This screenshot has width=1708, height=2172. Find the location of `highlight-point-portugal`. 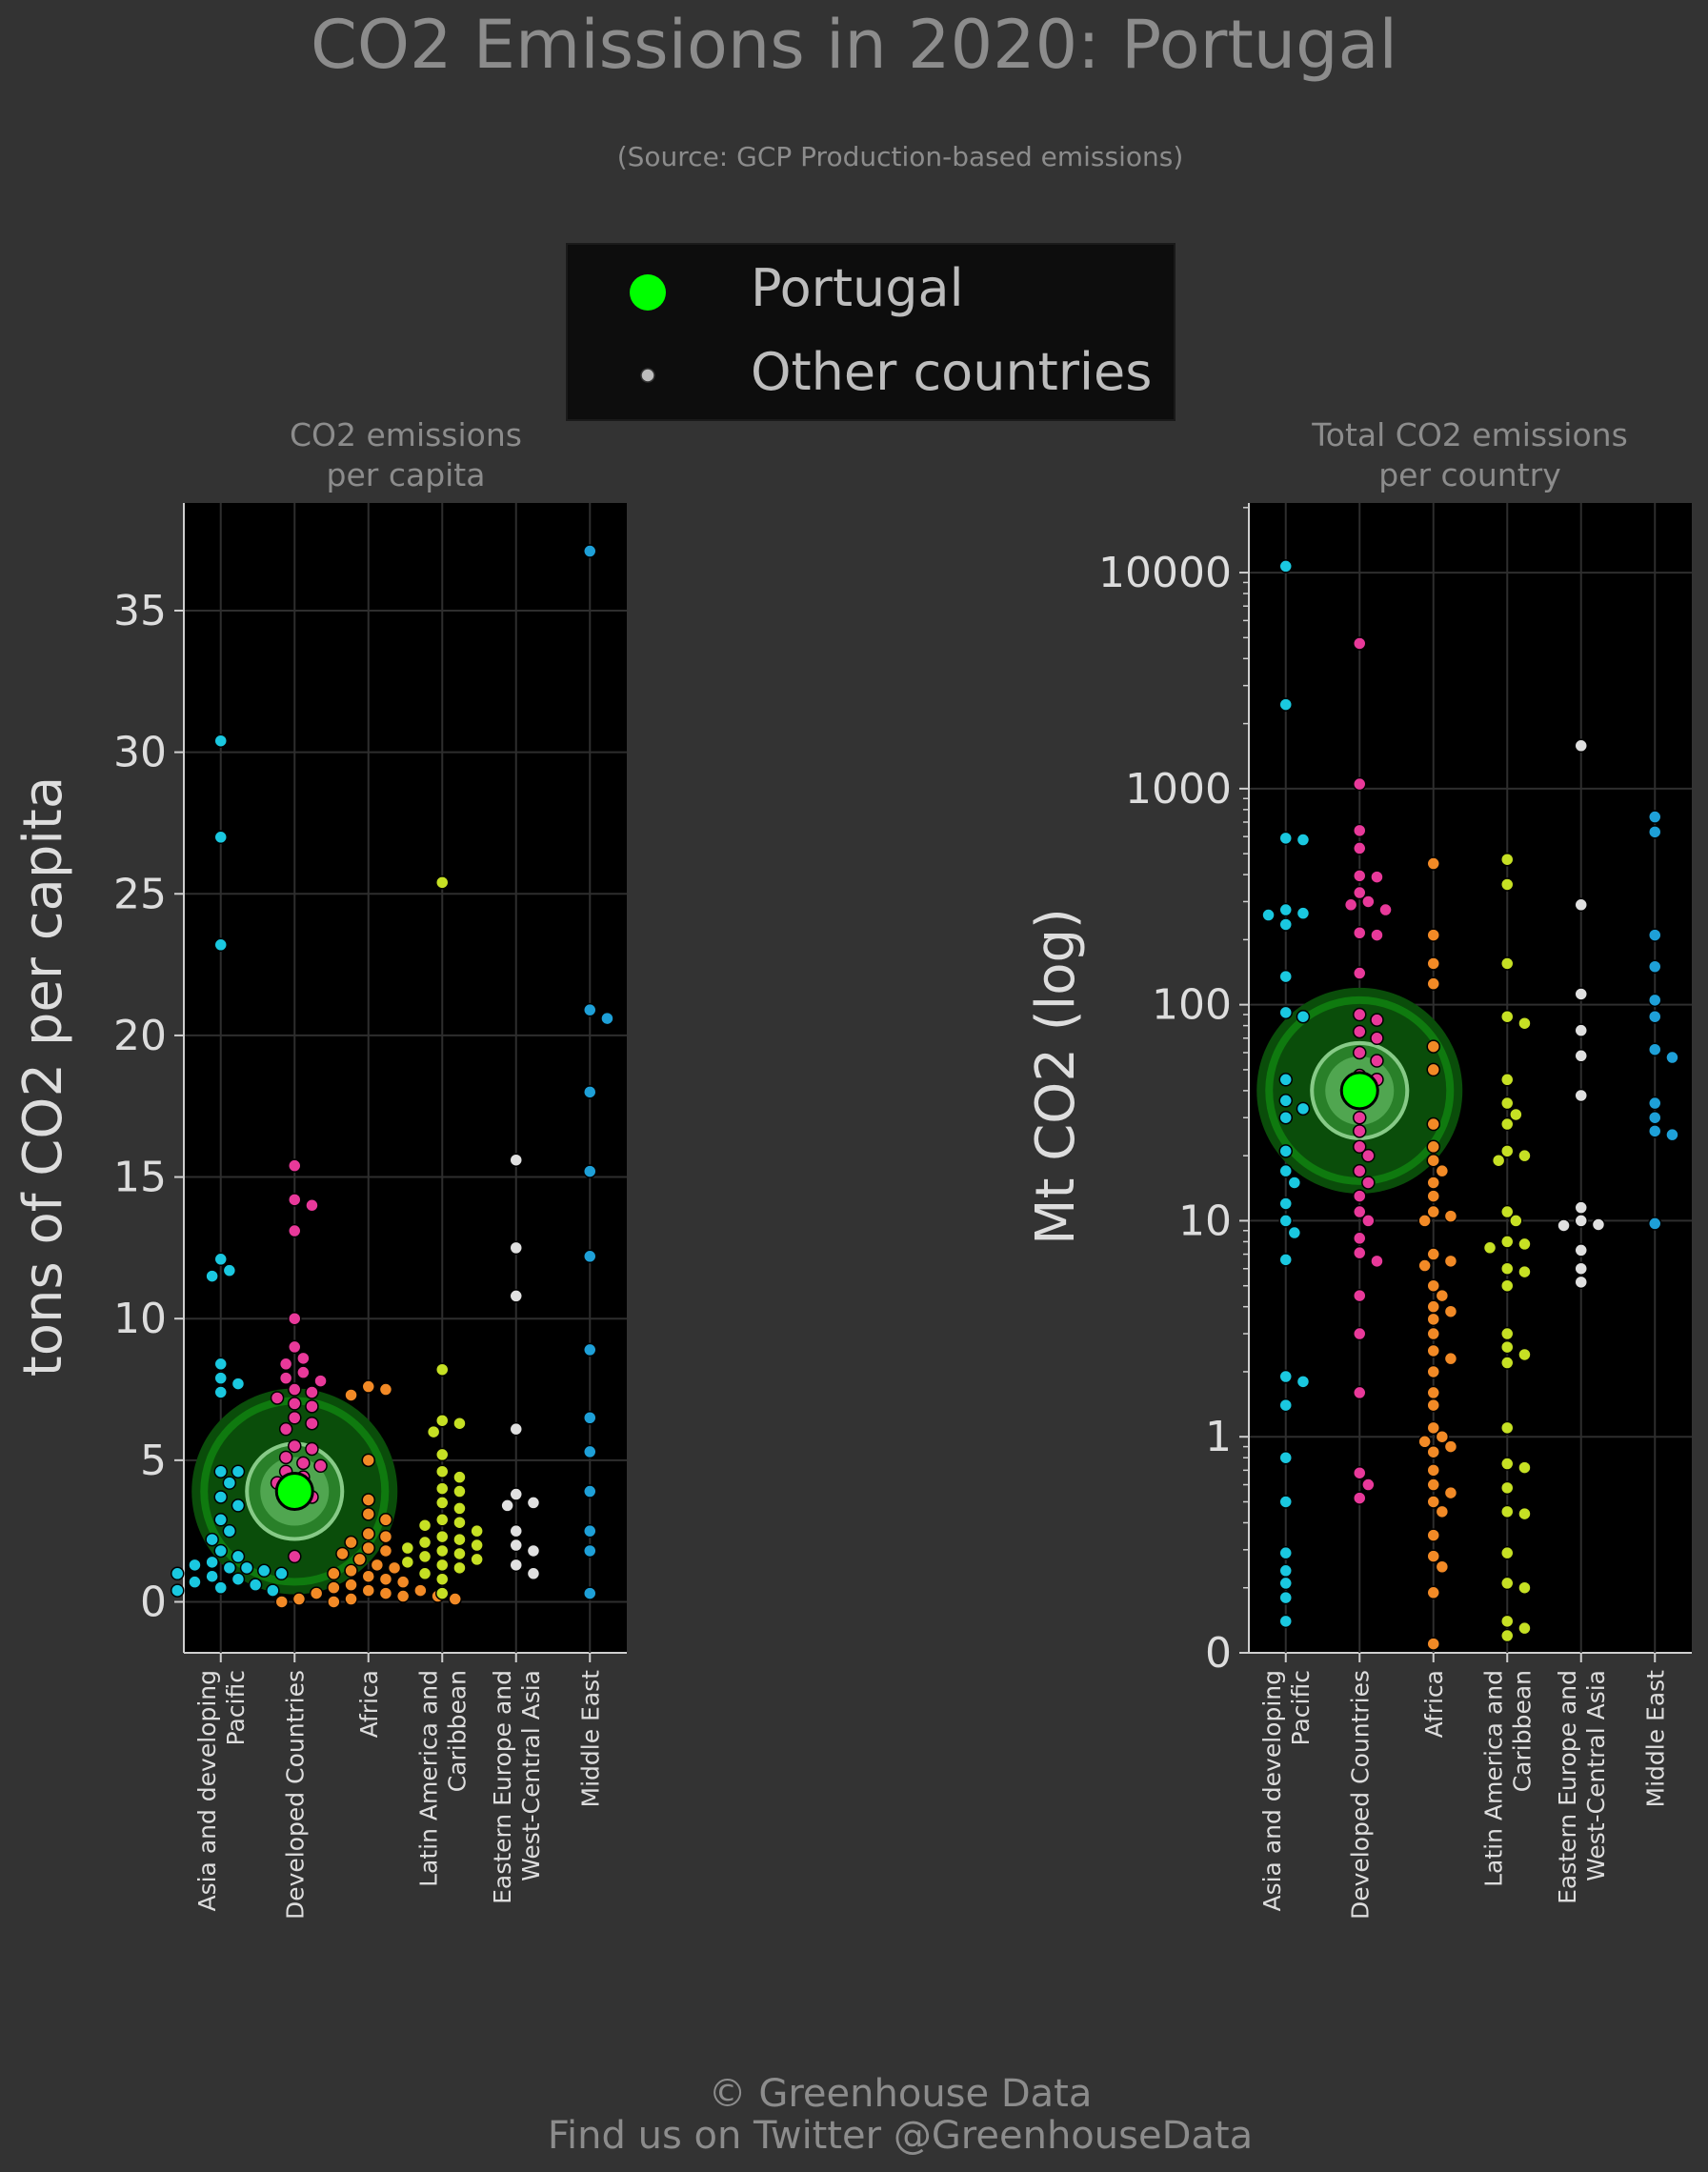

highlight-point-portugal is located at coordinates (294, 1492).